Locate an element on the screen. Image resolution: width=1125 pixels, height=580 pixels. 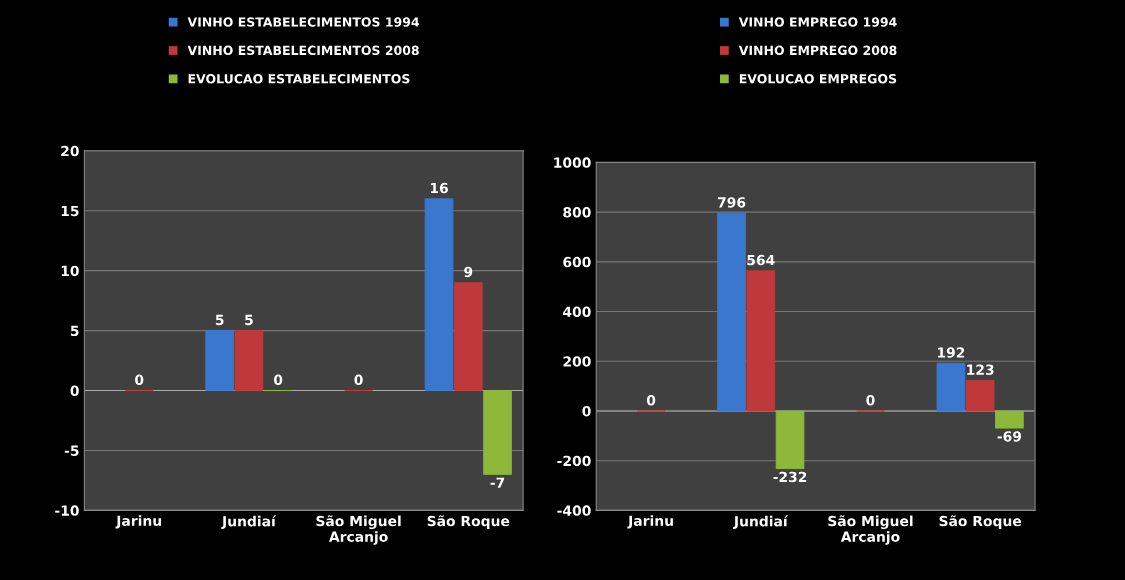
data-label: 192 is located at coordinates (951, 352).